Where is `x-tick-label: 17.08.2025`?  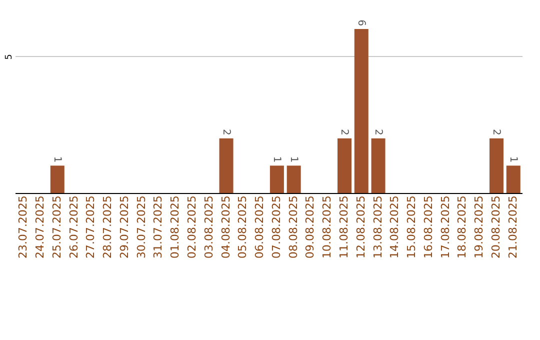
x-tick-label: 17.08.2025 is located at coordinates (445, 227).